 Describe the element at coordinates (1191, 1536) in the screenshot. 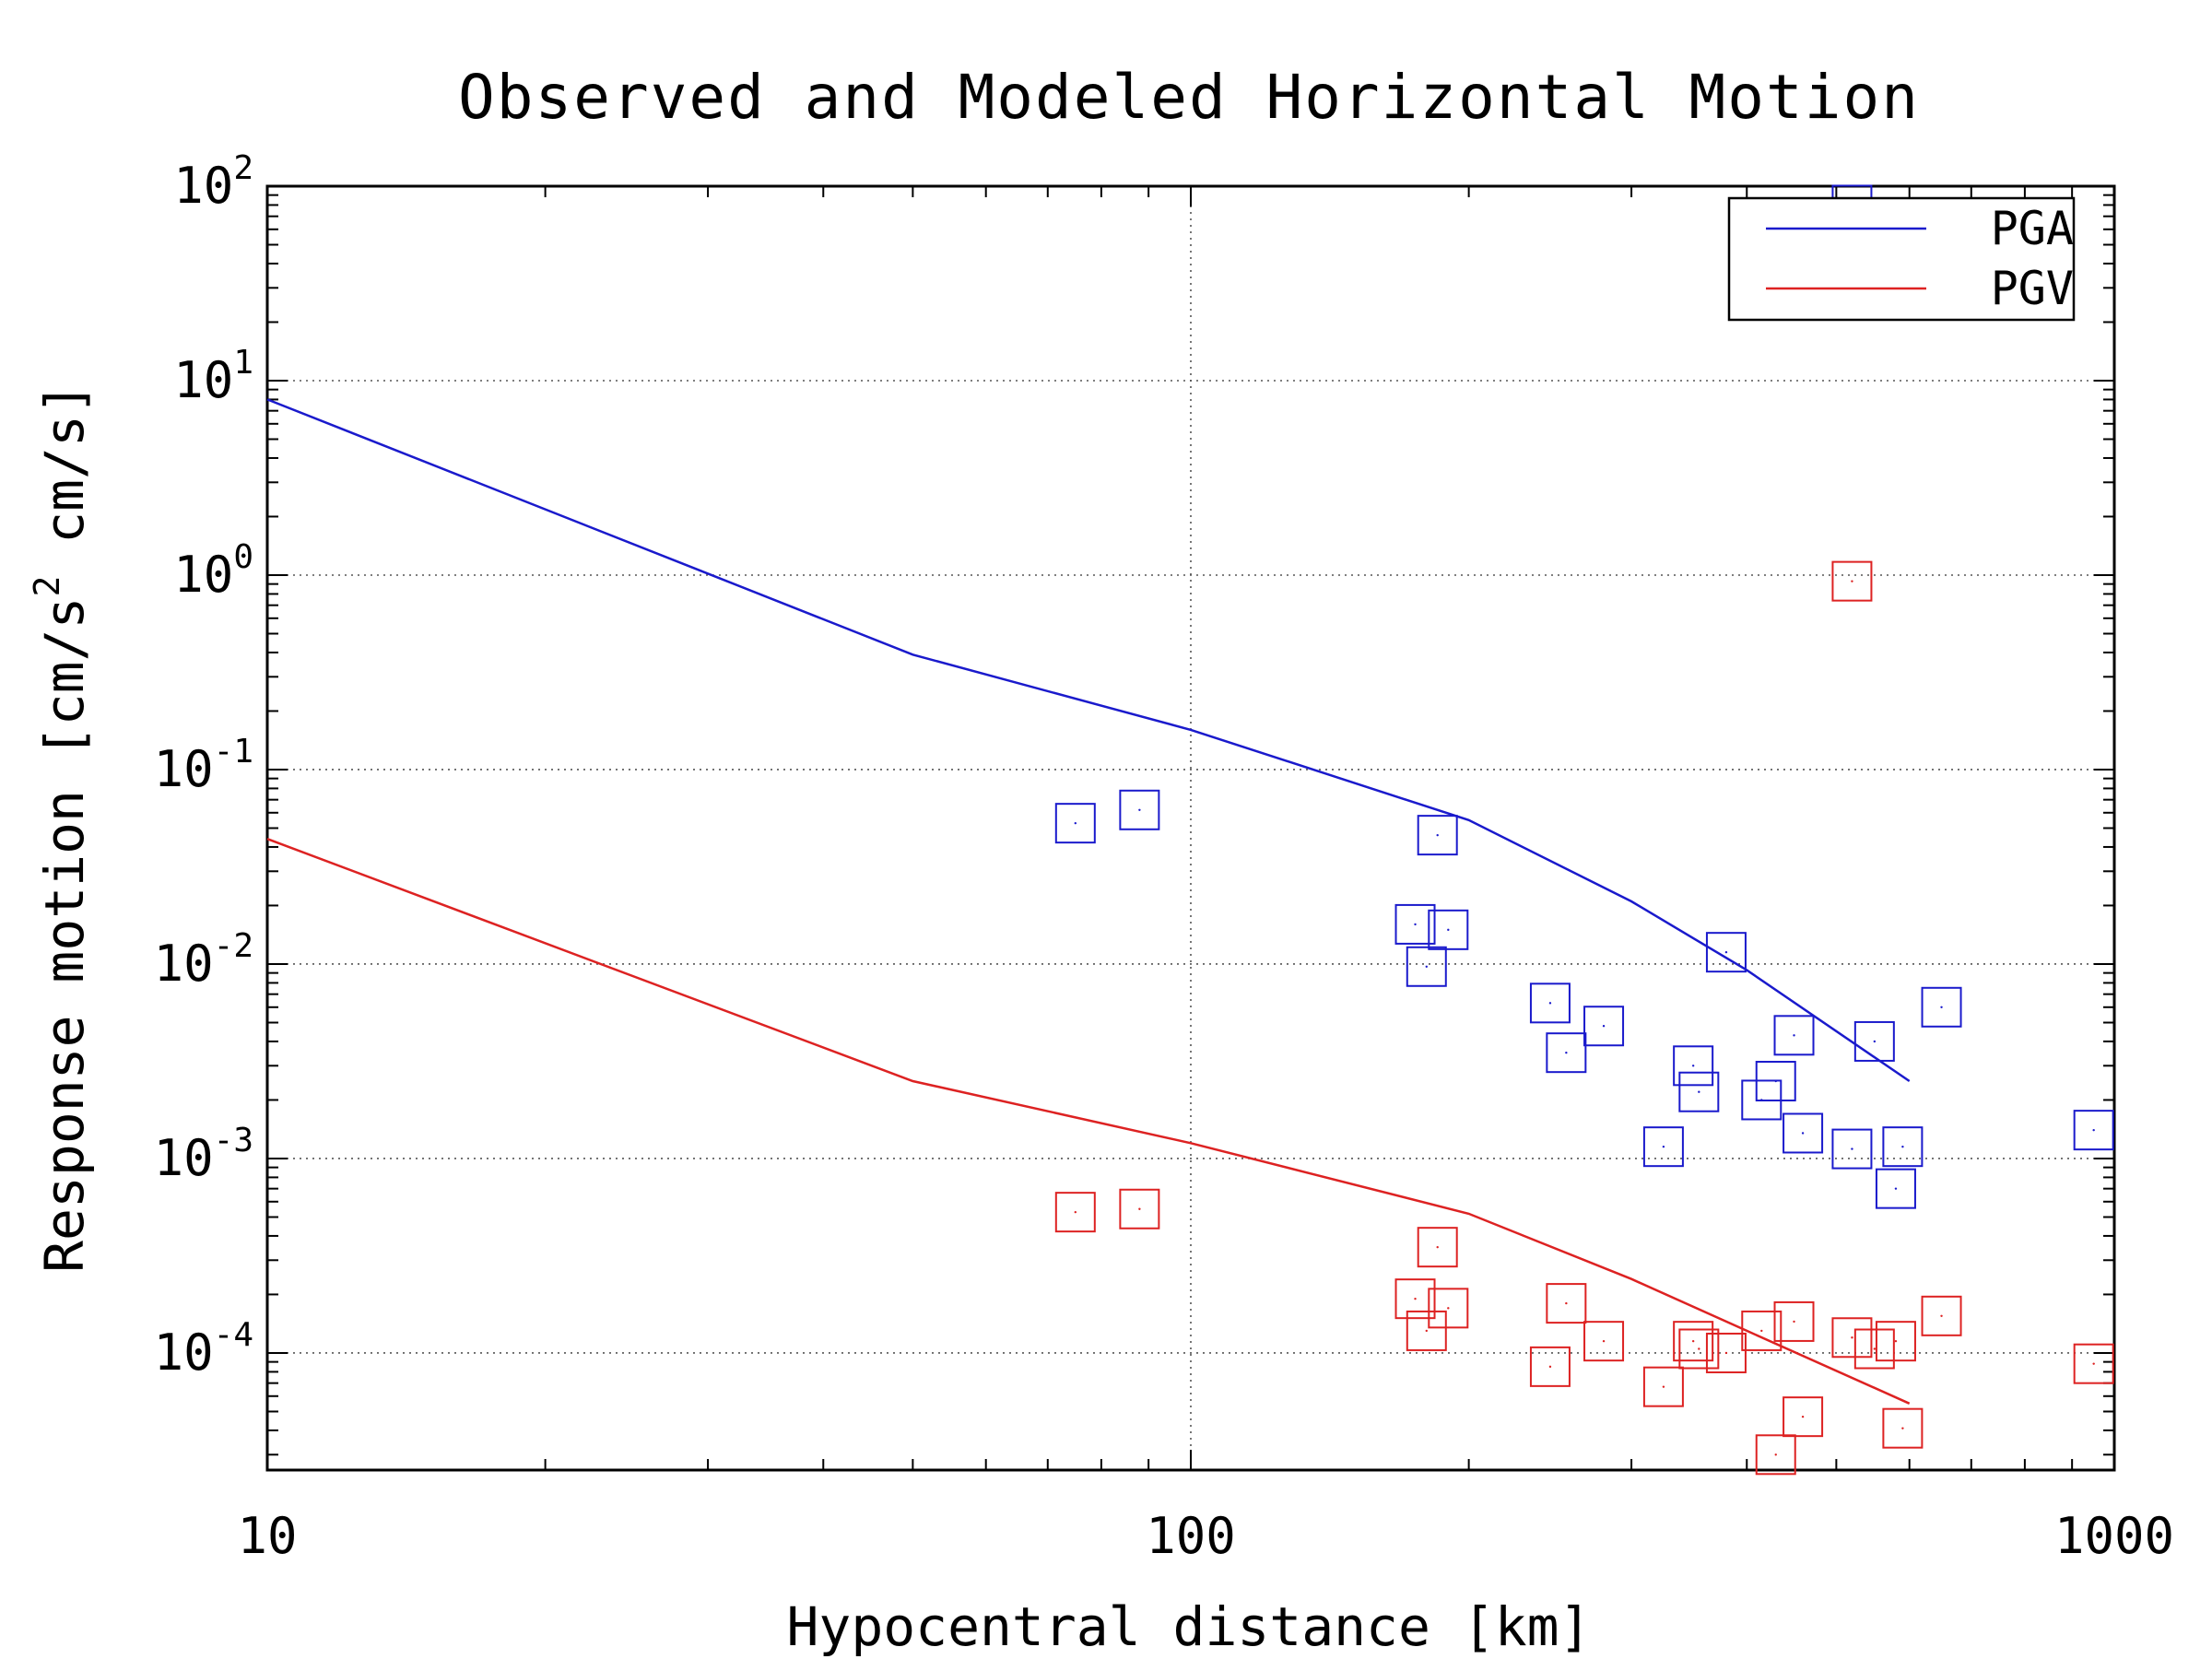

I see `x-tick-label: 100` at that location.